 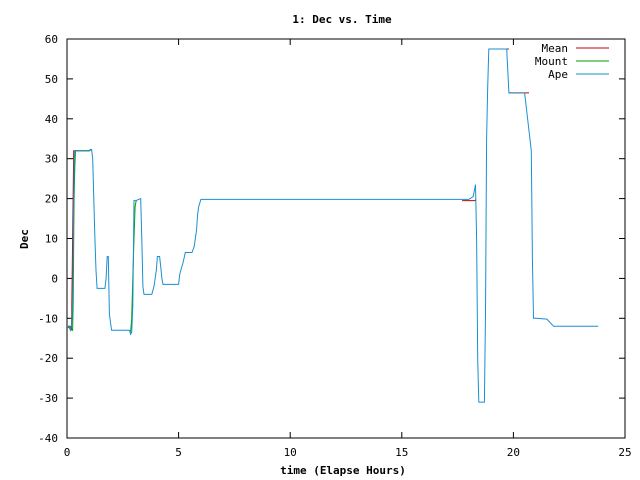 I want to click on y-tick-label: -30, so click(x=48, y=398).